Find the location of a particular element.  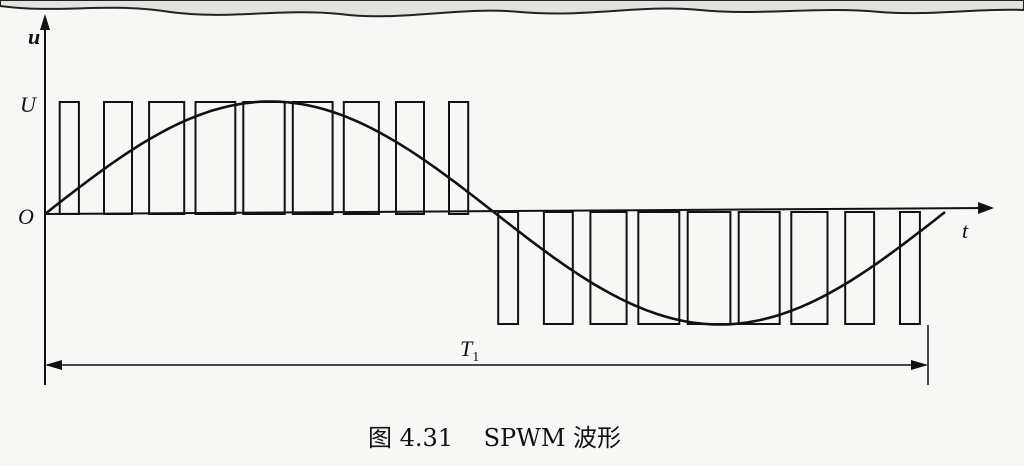

amplitude-label: U is located at coordinates (29, 104).